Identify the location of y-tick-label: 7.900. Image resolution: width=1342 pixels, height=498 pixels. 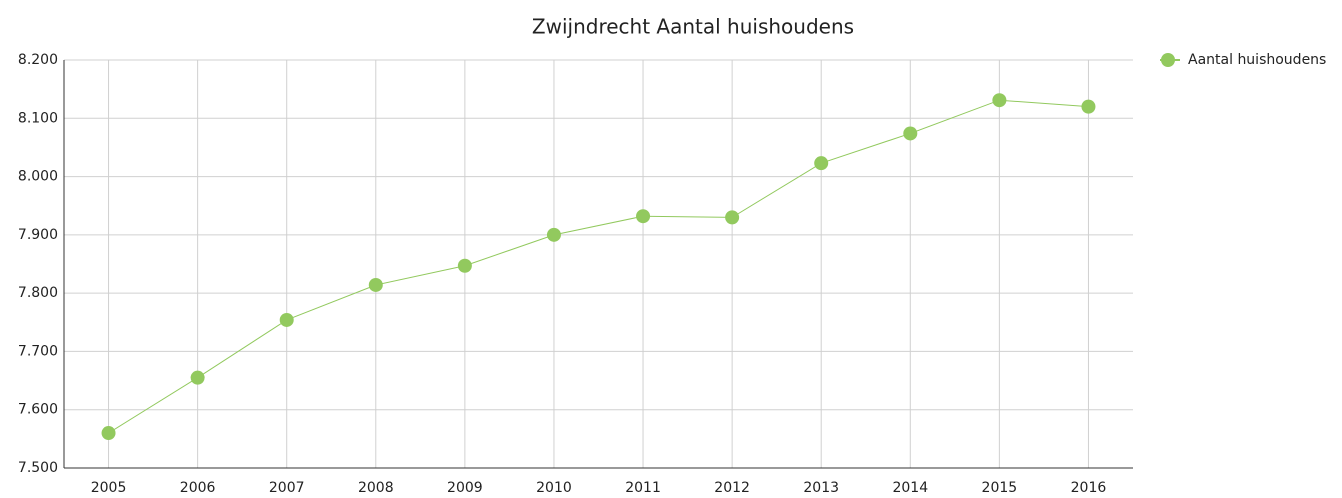
(38, 235).